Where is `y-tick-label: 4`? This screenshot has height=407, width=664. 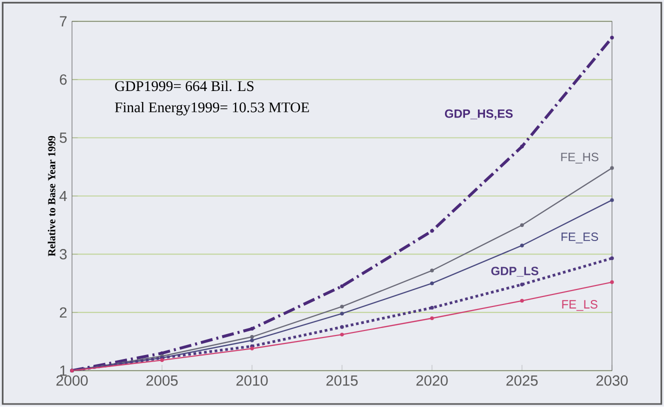
y-tick-label: 4 is located at coordinates (63, 196).